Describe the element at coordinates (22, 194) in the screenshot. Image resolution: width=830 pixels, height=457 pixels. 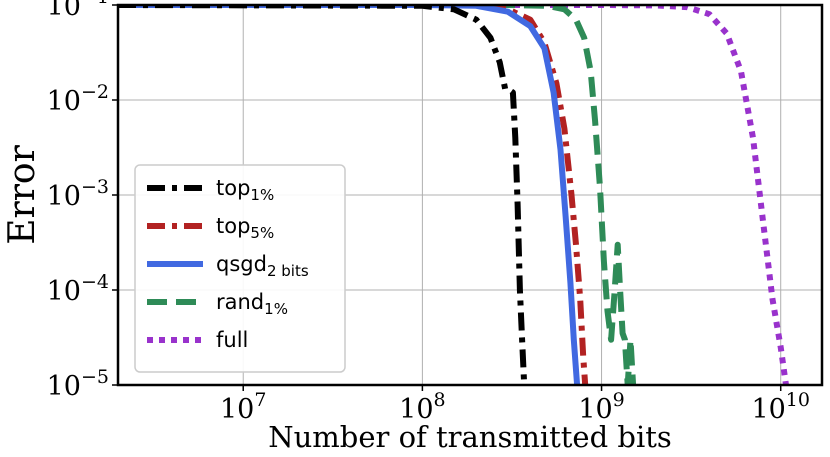
I see `y-axis-label: Error` at that location.